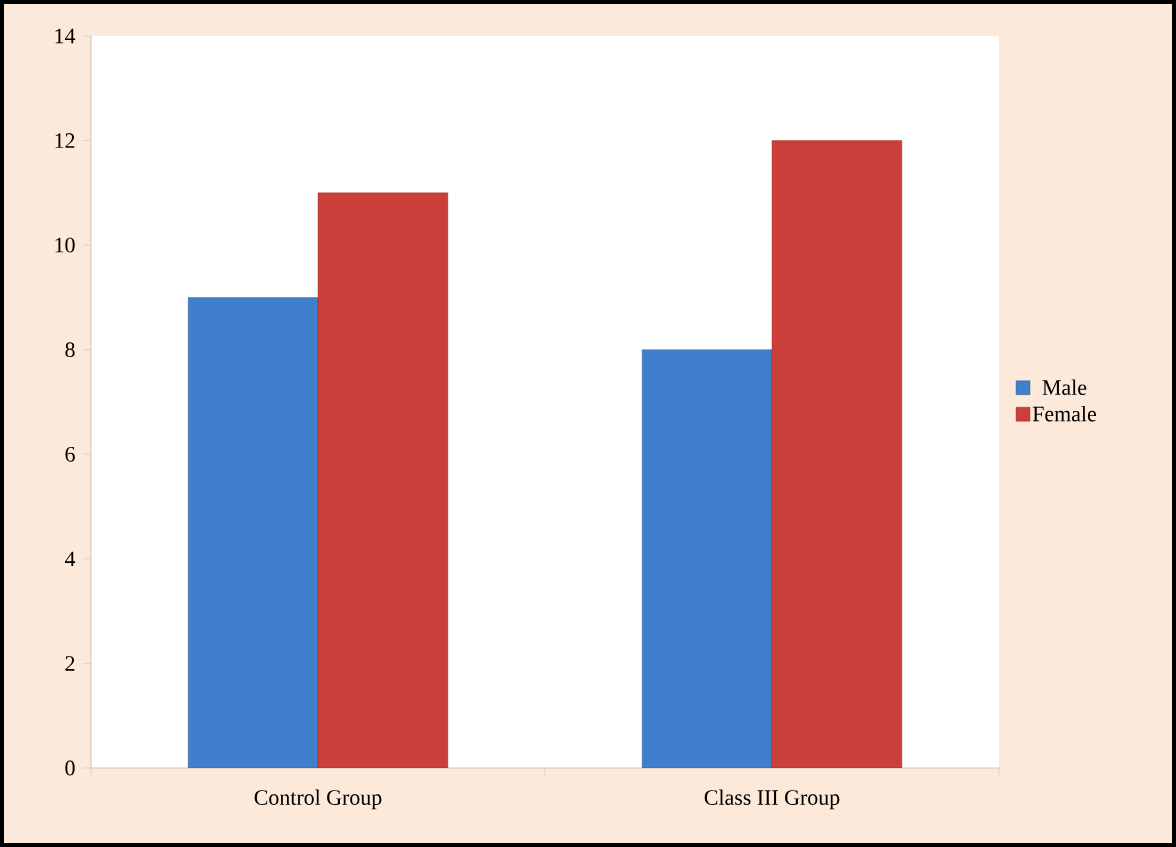 This screenshot has height=847, width=1176. What do you see at coordinates (1064, 387) in the screenshot?
I see `legend-label: Male` at bounding box center [1064, 387].